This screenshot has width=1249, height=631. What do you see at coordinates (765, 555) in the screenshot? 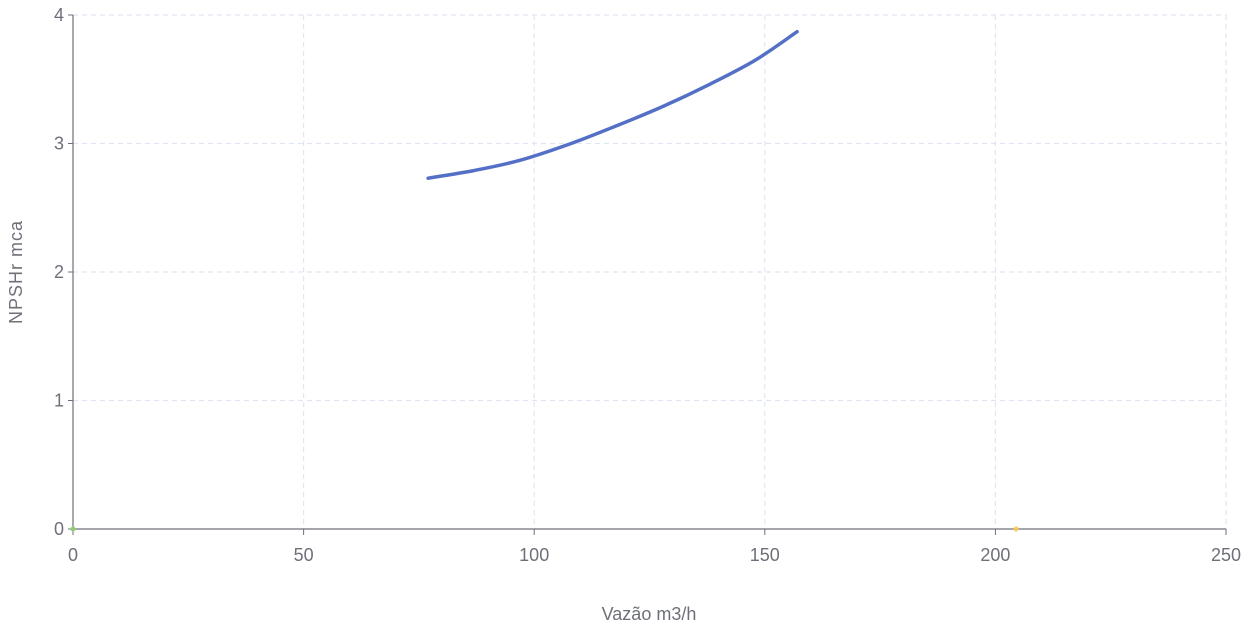
I see `x-tick-label: 150` at bounding box center [765, 555].